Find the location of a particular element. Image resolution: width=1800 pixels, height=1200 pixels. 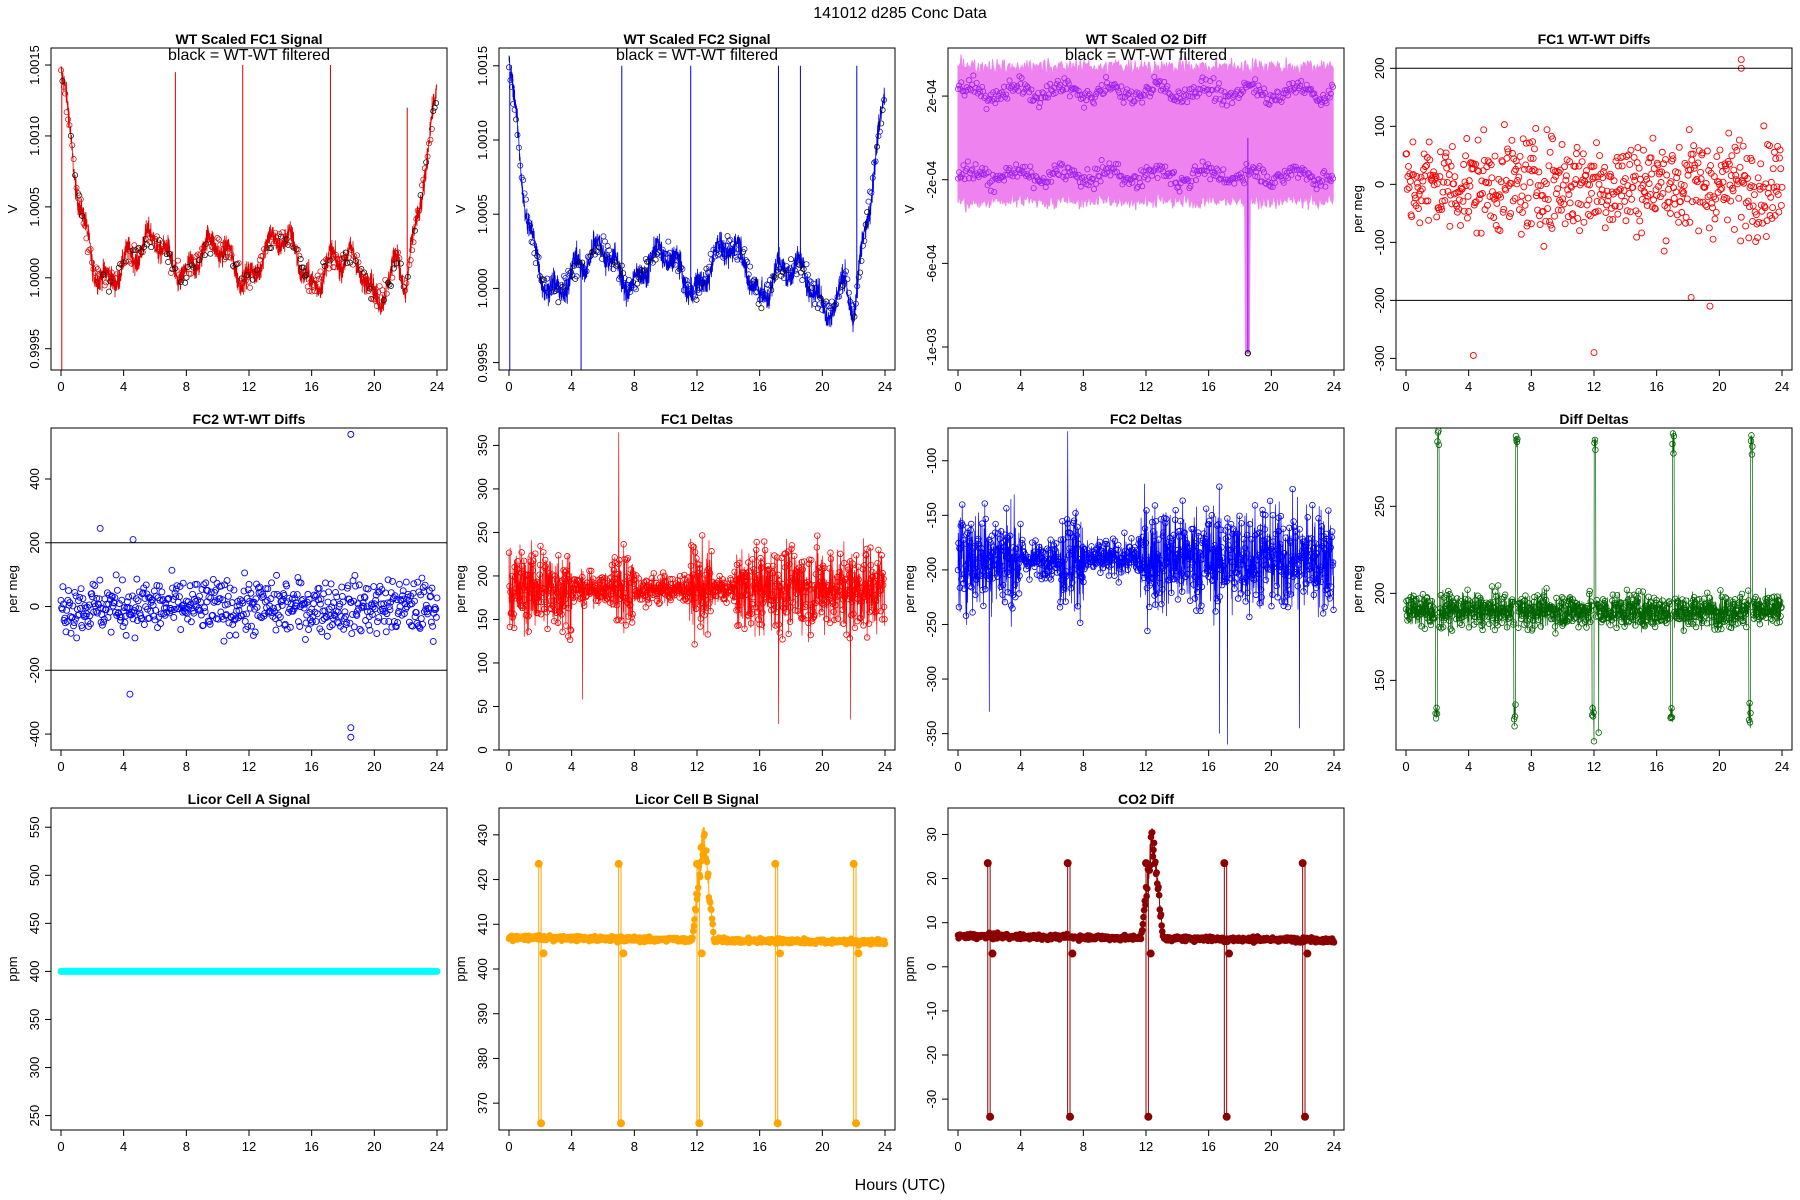

x-tick-label: 16 is located at coordinates (311, 766).